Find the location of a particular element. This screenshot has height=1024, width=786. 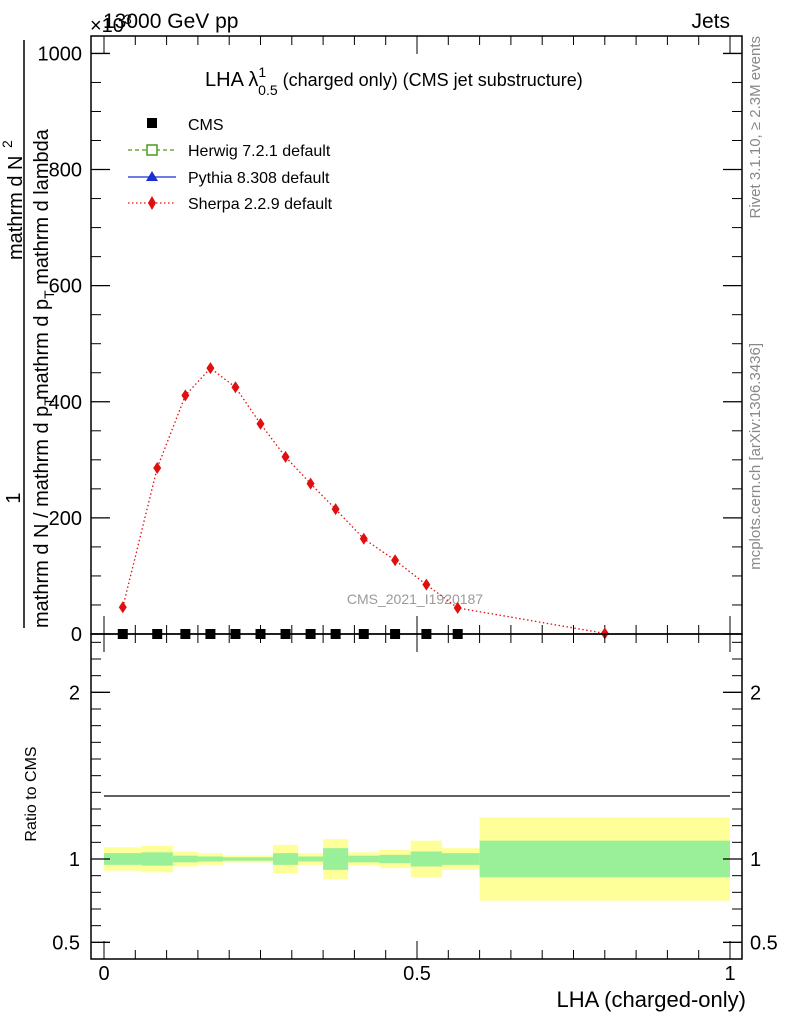

collision-energy-label: 13000 GeV pp is located at coordinates (170, 21).